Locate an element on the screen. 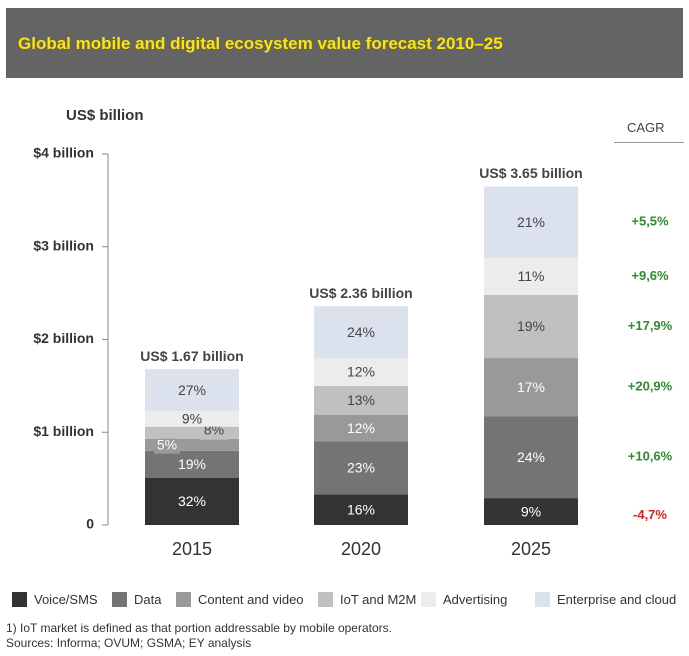 This screenshot has width=689, height=656. legend-label: IoT and M2M is located at coordinates (378, 599).